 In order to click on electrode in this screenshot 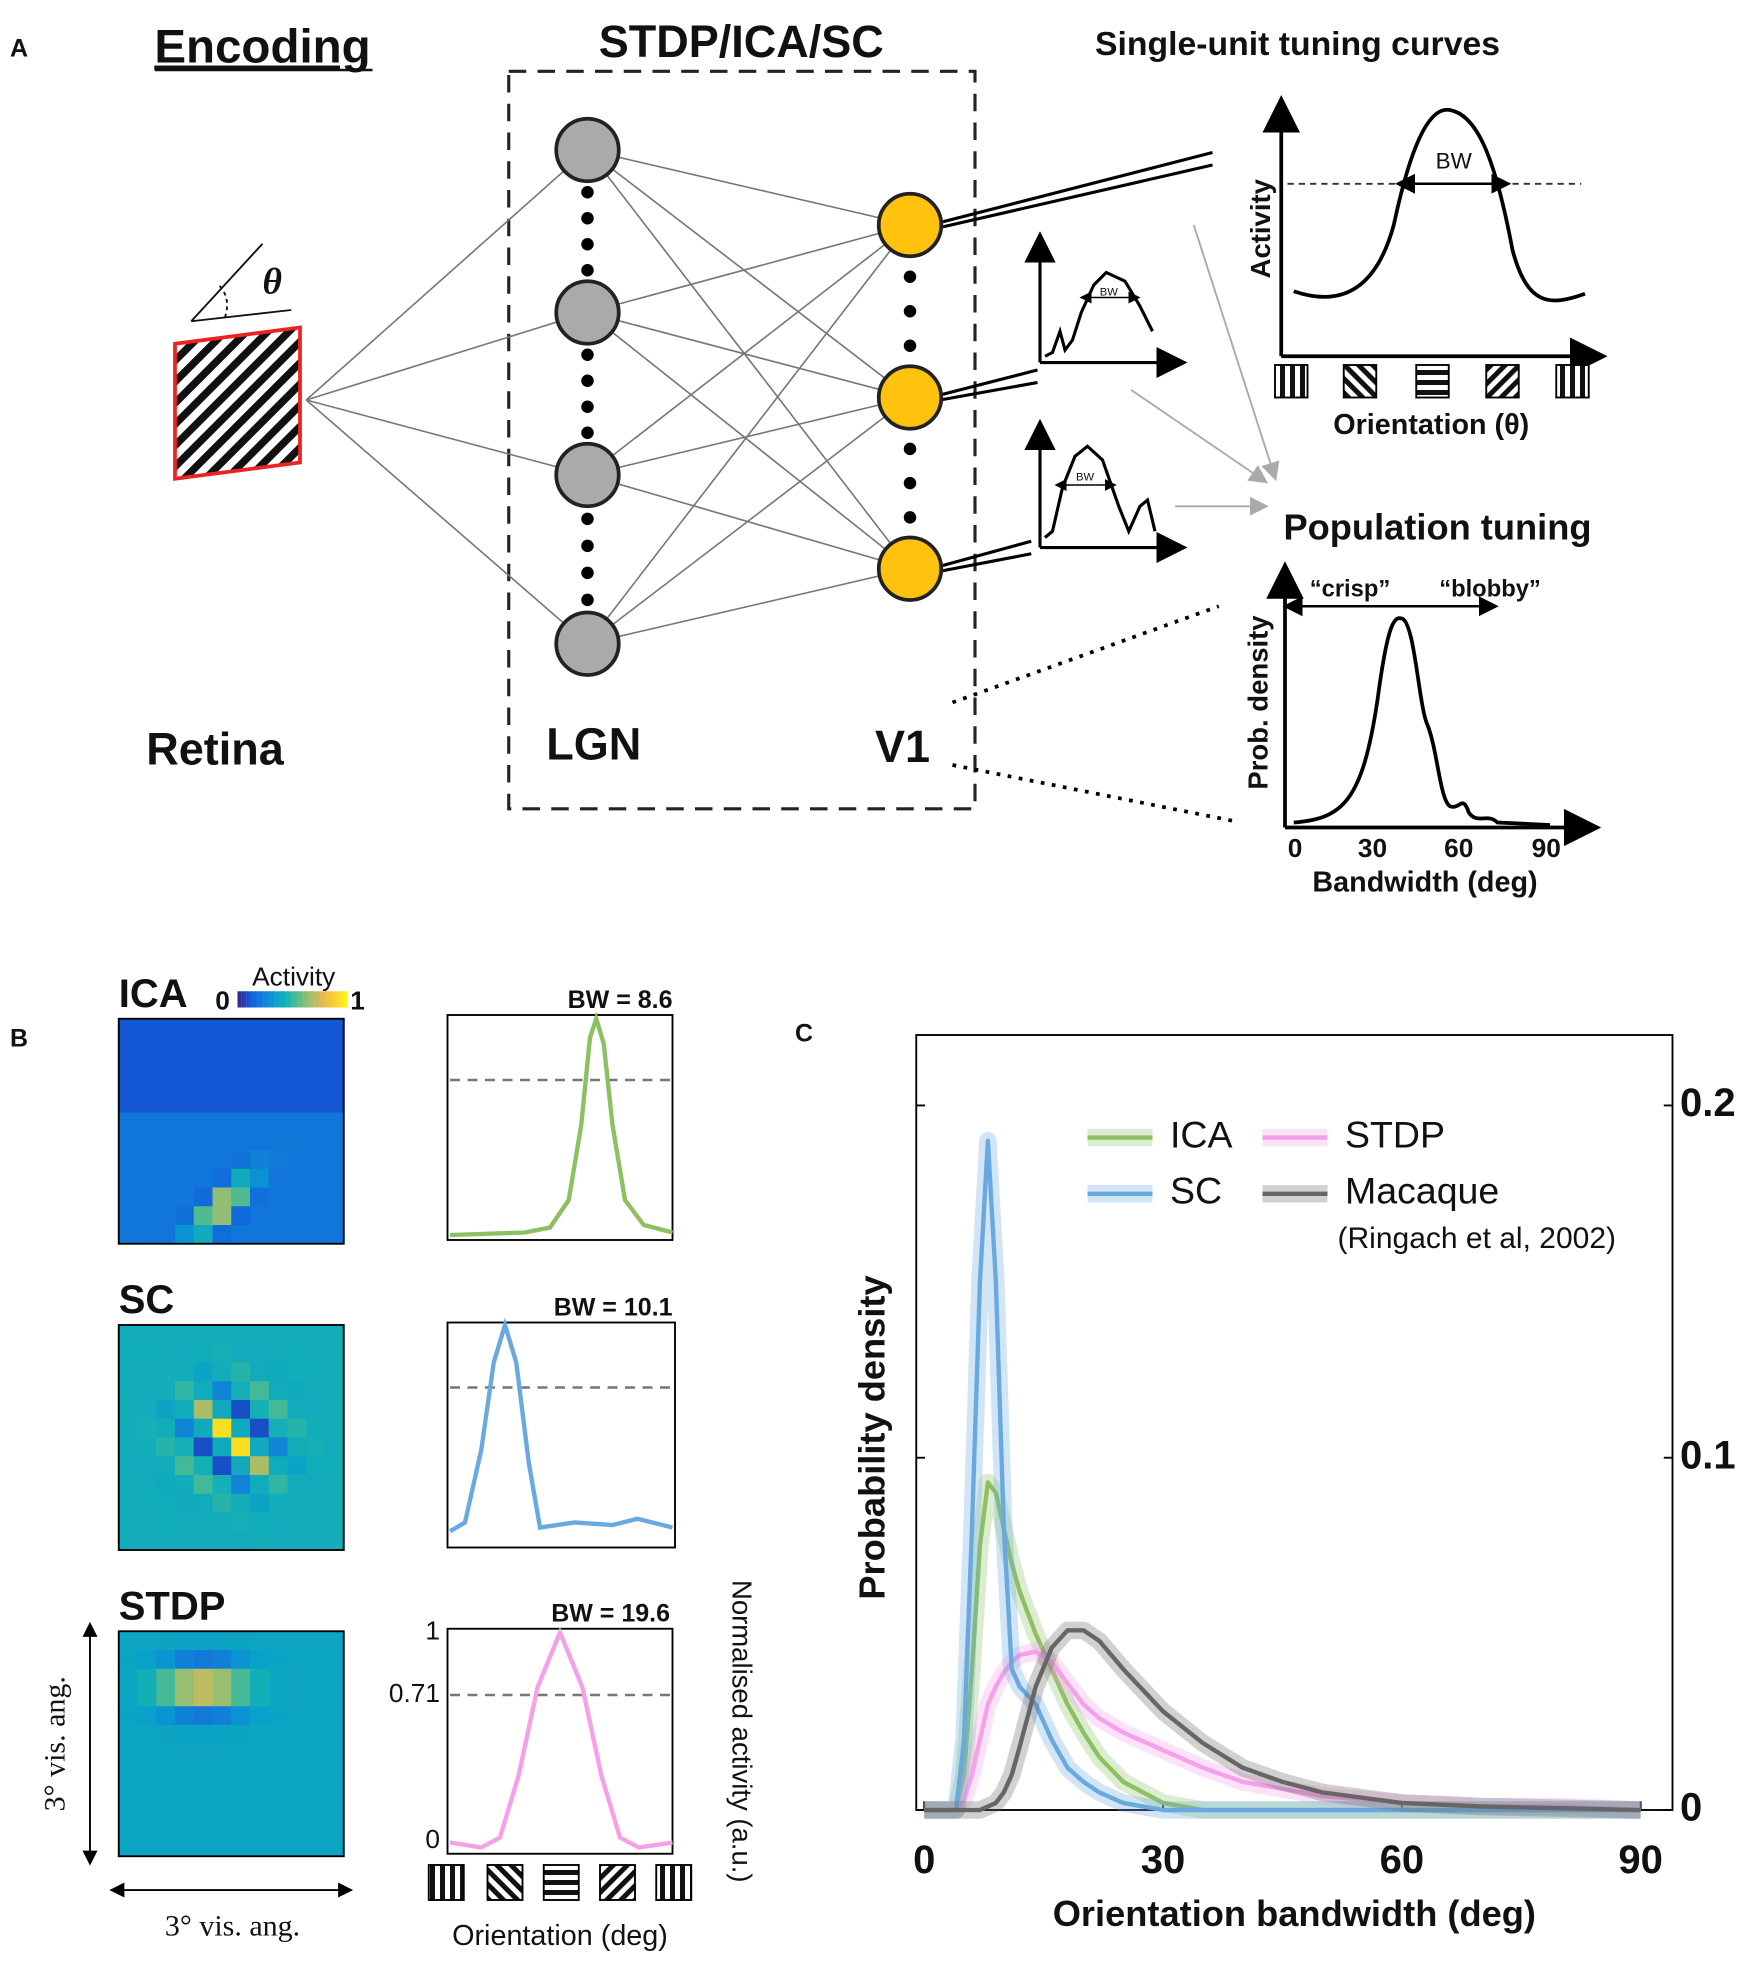, I will do `click(988, 382)`.